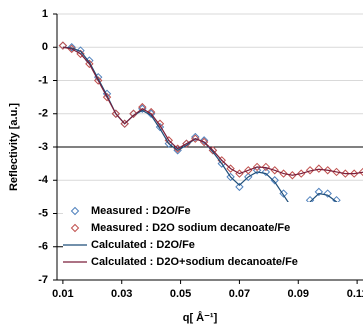  Describe the element at coordinates (239, 294) in the screenshot. I see `x-tick-label: 0.07` at that location.